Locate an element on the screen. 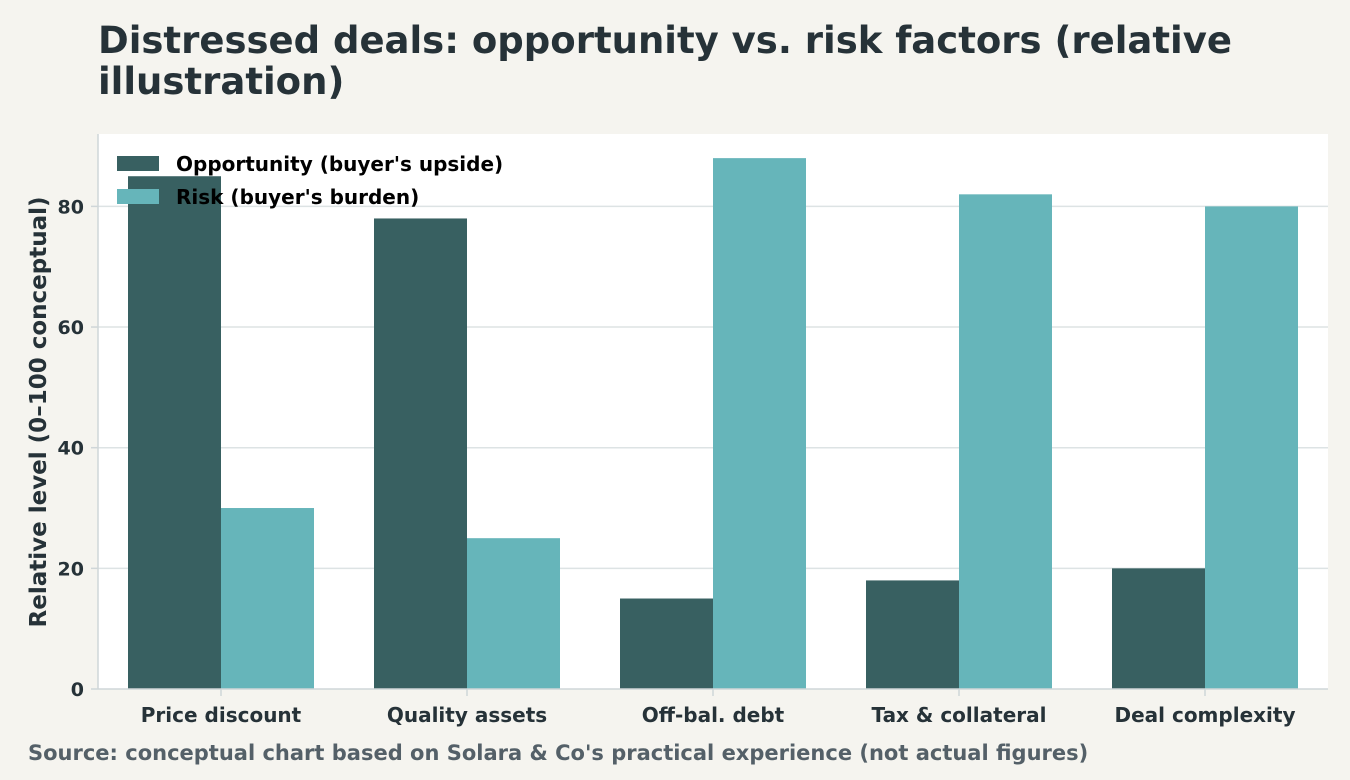 This screenshot has width=1350, height=780. legend-label: Opportunity (buyer's upside) is located at coordinates (339, 164).